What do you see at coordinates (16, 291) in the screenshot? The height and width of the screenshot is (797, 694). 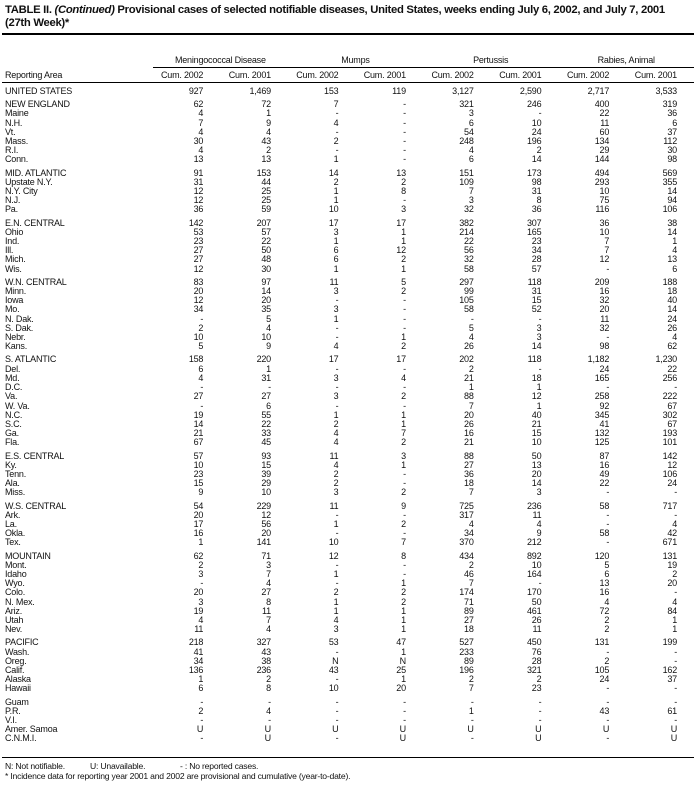 I see `reporting-area-cell: Minn.` at bounding box center [16, 291].